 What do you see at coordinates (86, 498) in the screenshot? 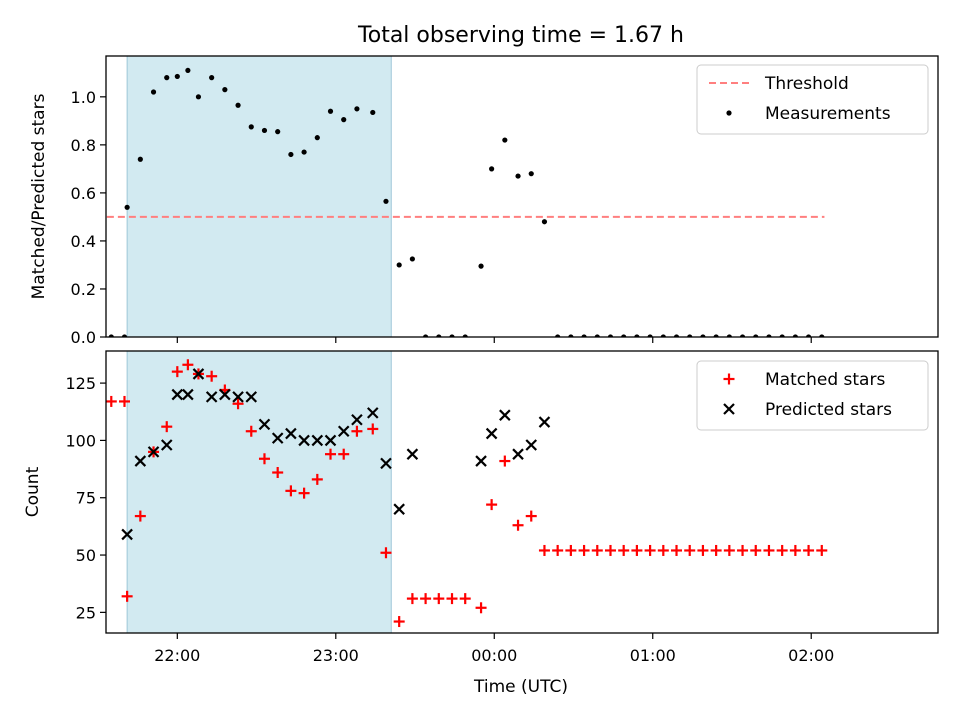
I see `y-tick-label: 75` at bounding box center [86, 498].